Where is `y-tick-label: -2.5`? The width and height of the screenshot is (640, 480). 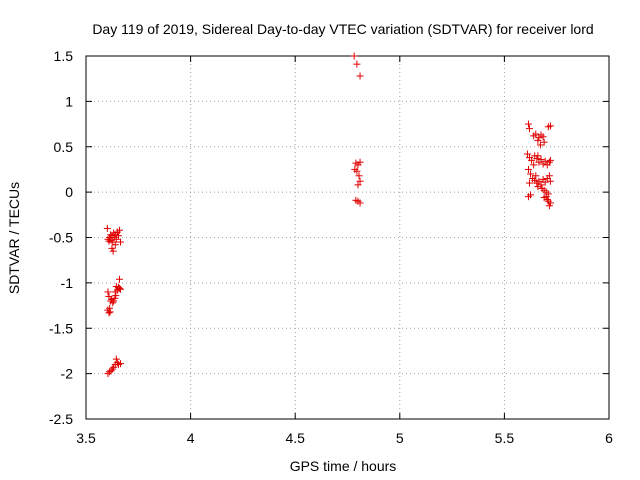
y-tick-label: -2.5 is located at coordinates (61, 419).